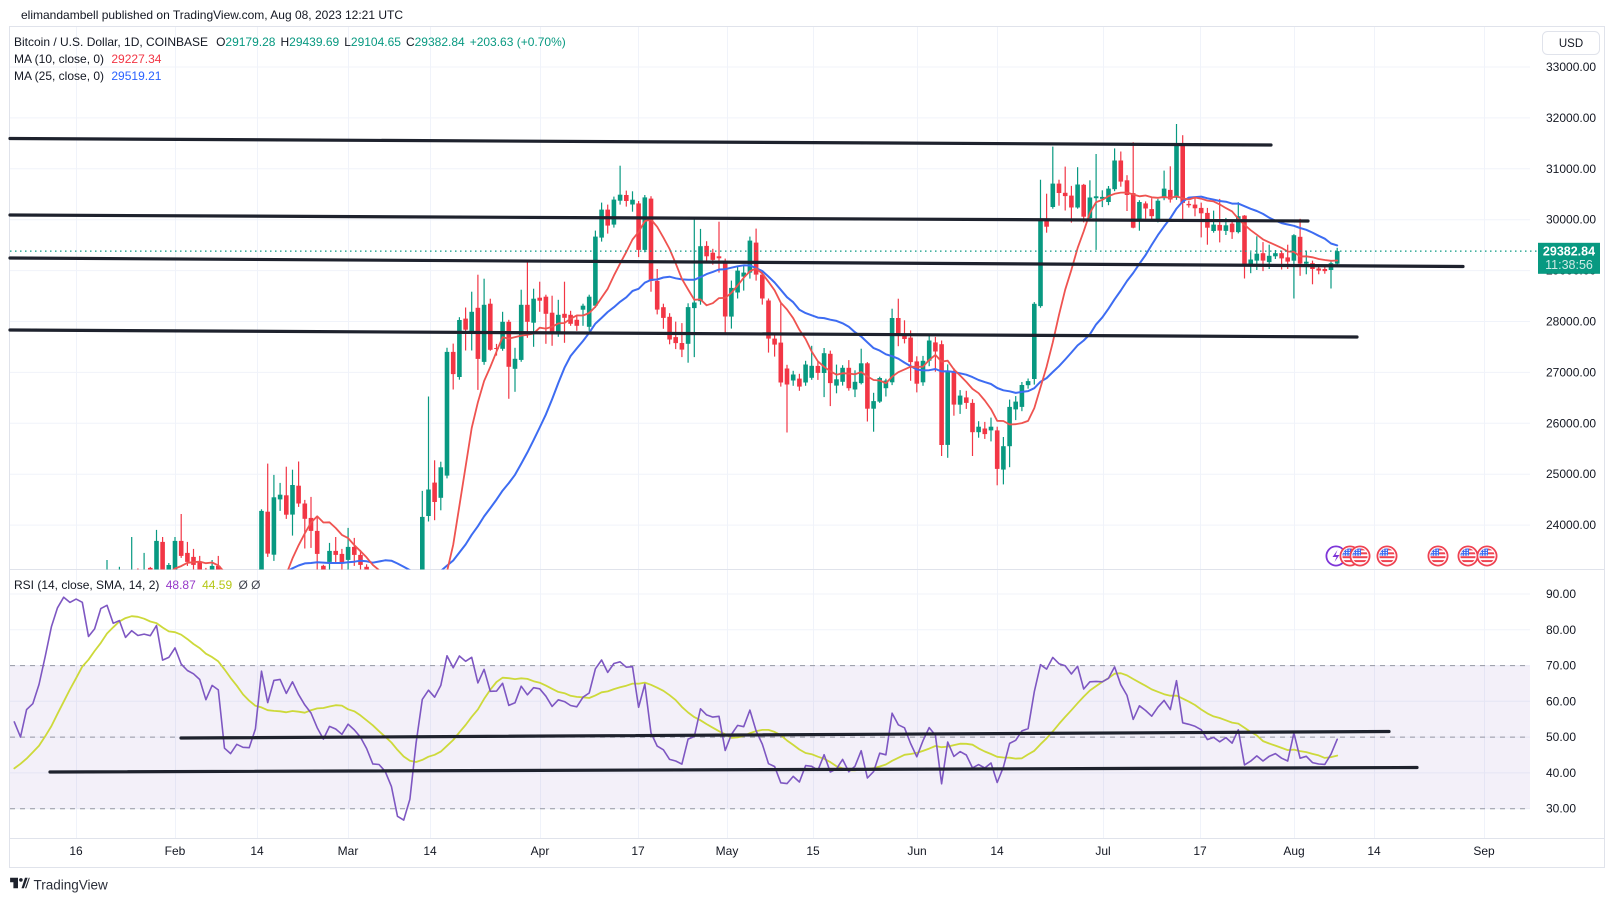 The image size is (1614, 906). What do you see at coordinates (71, 885) in the screenshot?
I see `svg-text: TradingView` at bounding box center [71, 885].